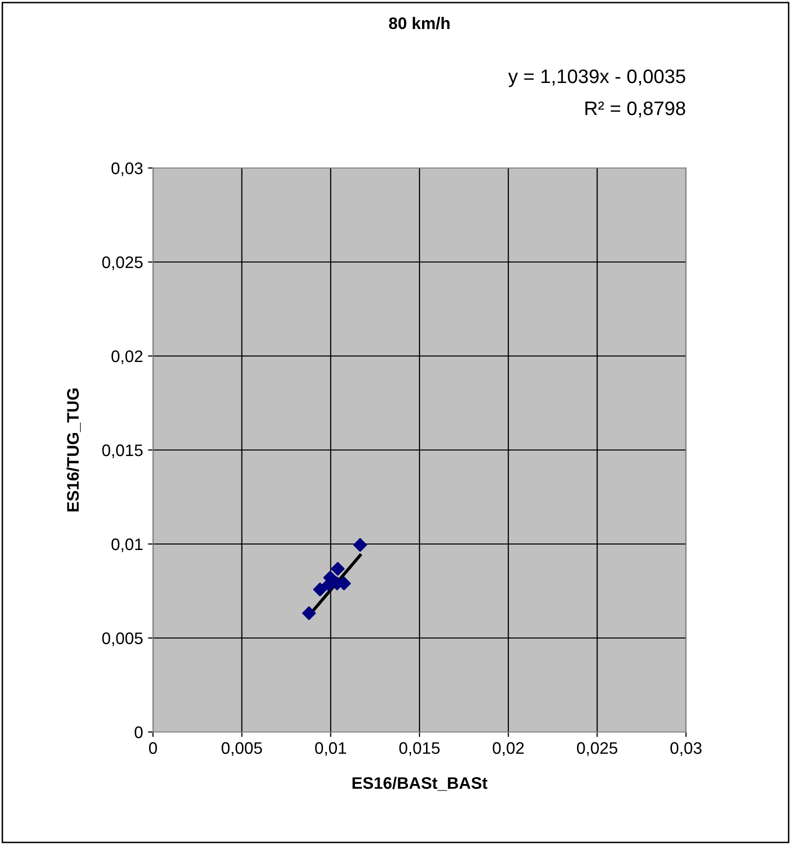 The height and width of the screenshot is (845, 791). I want to click on y-tick-label: 0,005, so click(122, 639).